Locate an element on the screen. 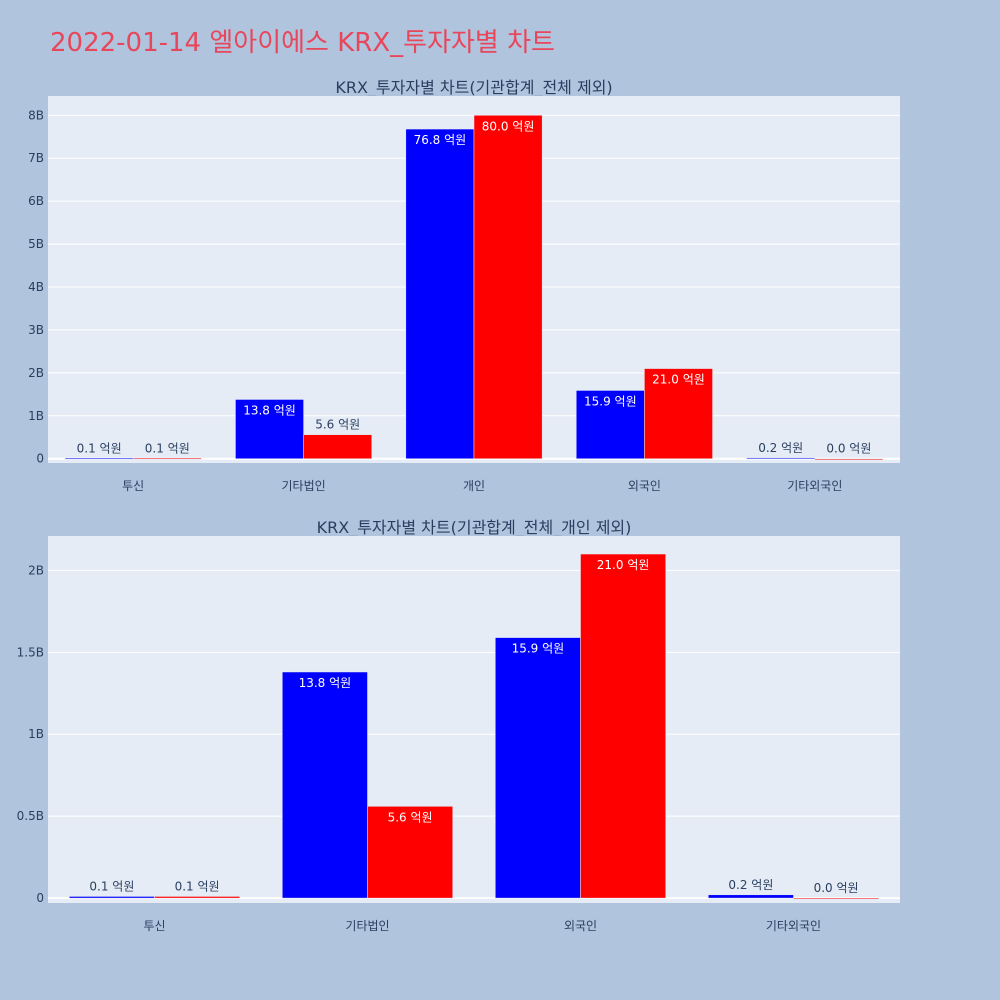 The height and width of the screenshot is (1000, 1000). y-tick-label: 8B is located at coordinates (36, 115).